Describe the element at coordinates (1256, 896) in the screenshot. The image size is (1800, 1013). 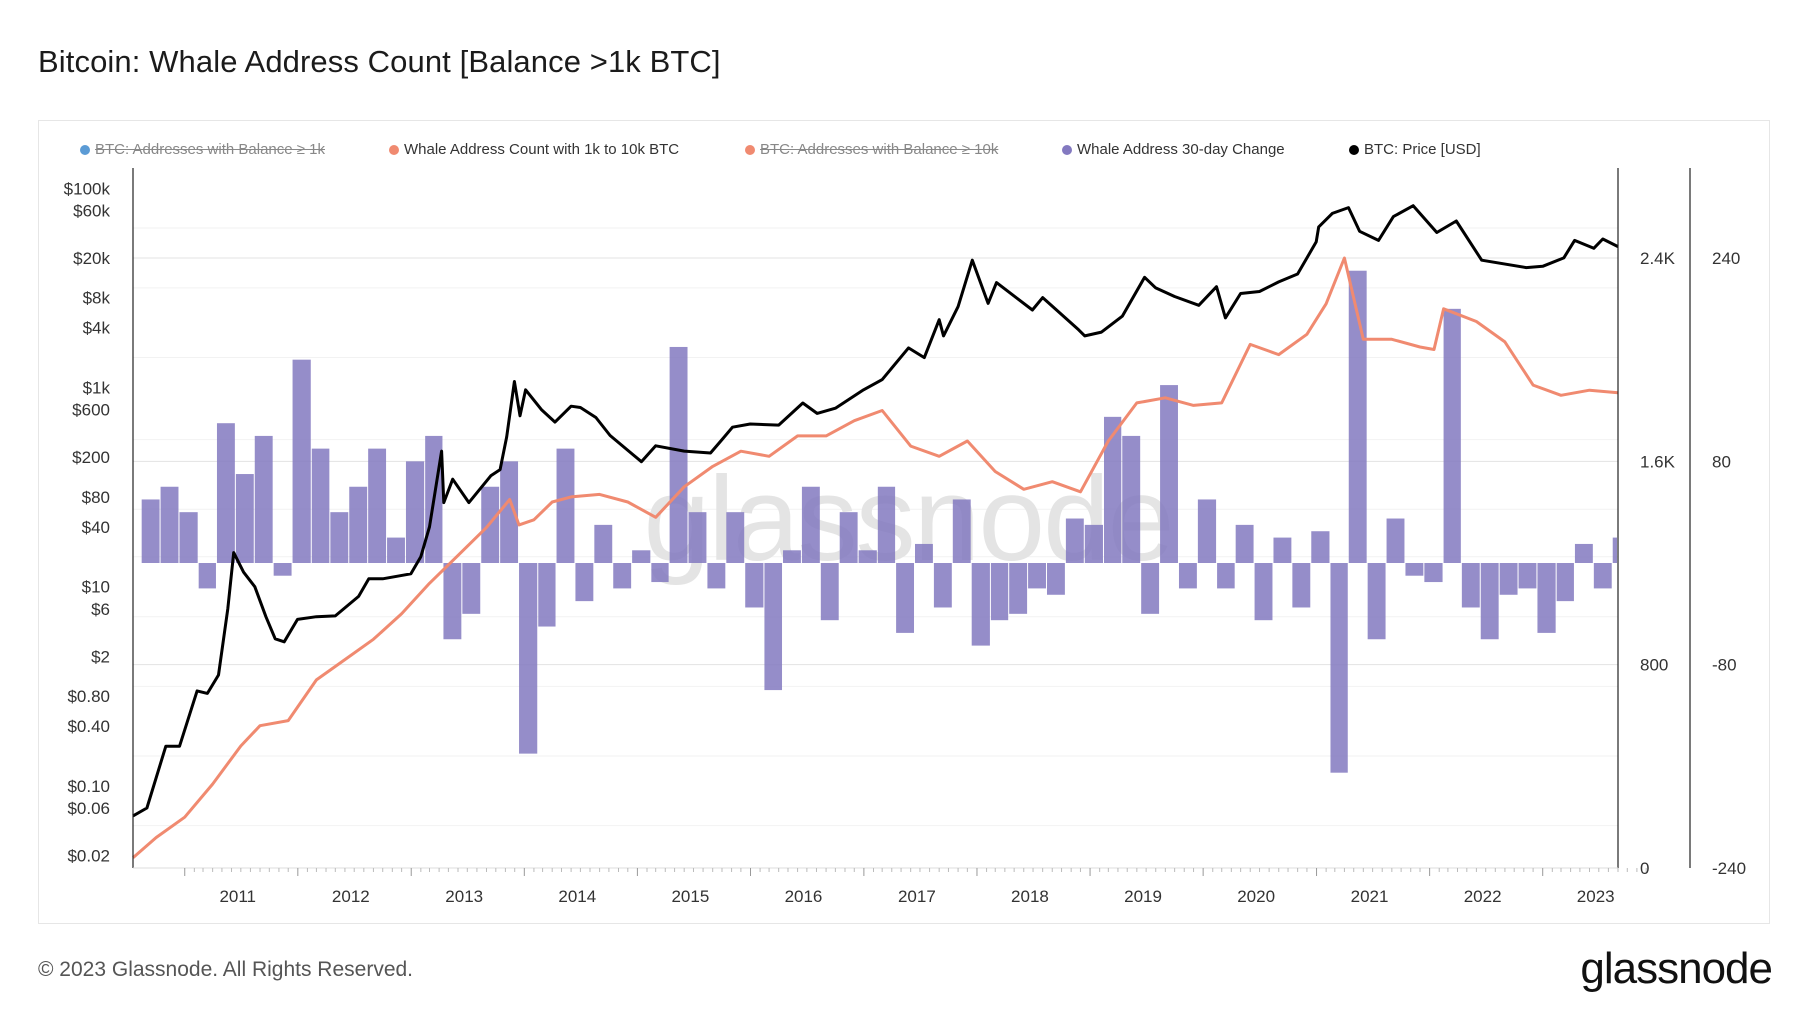
I see `x-tick-label: 2020` at that location.